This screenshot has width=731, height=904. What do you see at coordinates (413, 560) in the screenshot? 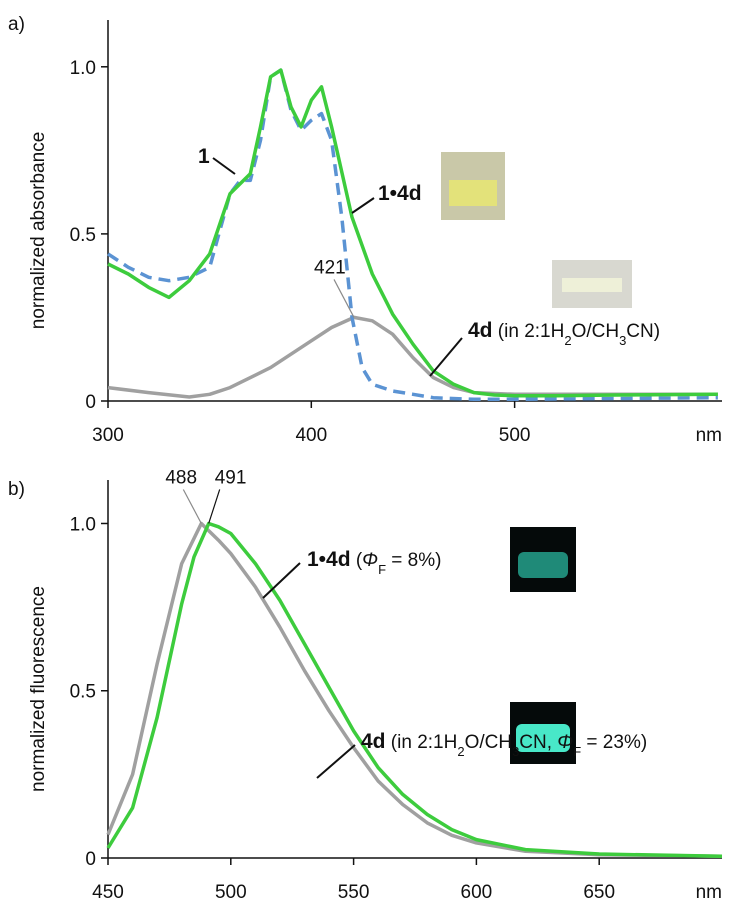
I see `label-part: = 8%)` at bounding box center [413, 560].